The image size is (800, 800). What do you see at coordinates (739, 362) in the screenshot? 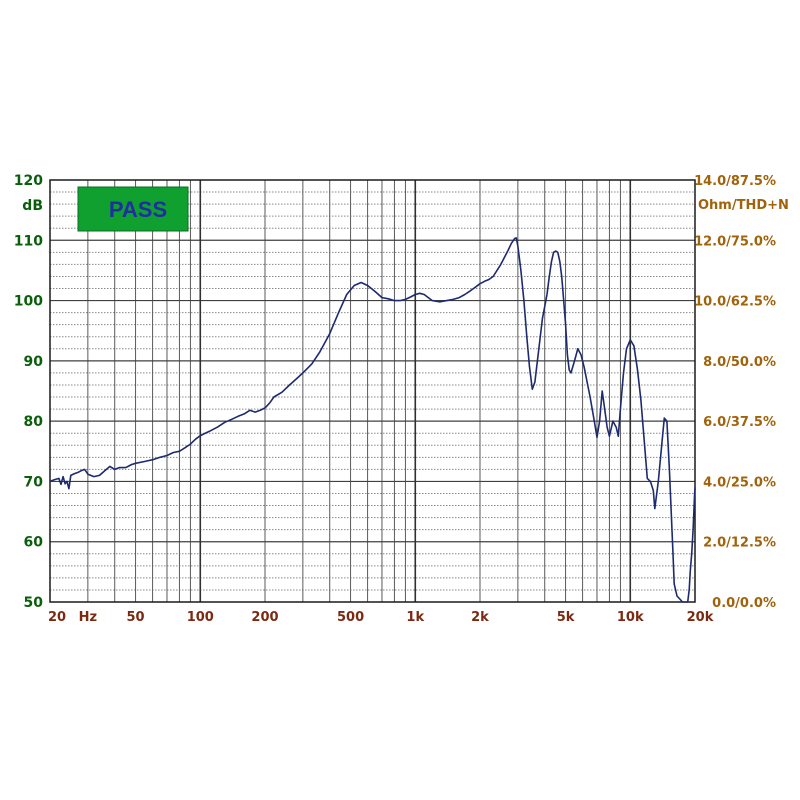
I see `right-tick-label: 8.0/50.0%` at bounding box center [739, 362].